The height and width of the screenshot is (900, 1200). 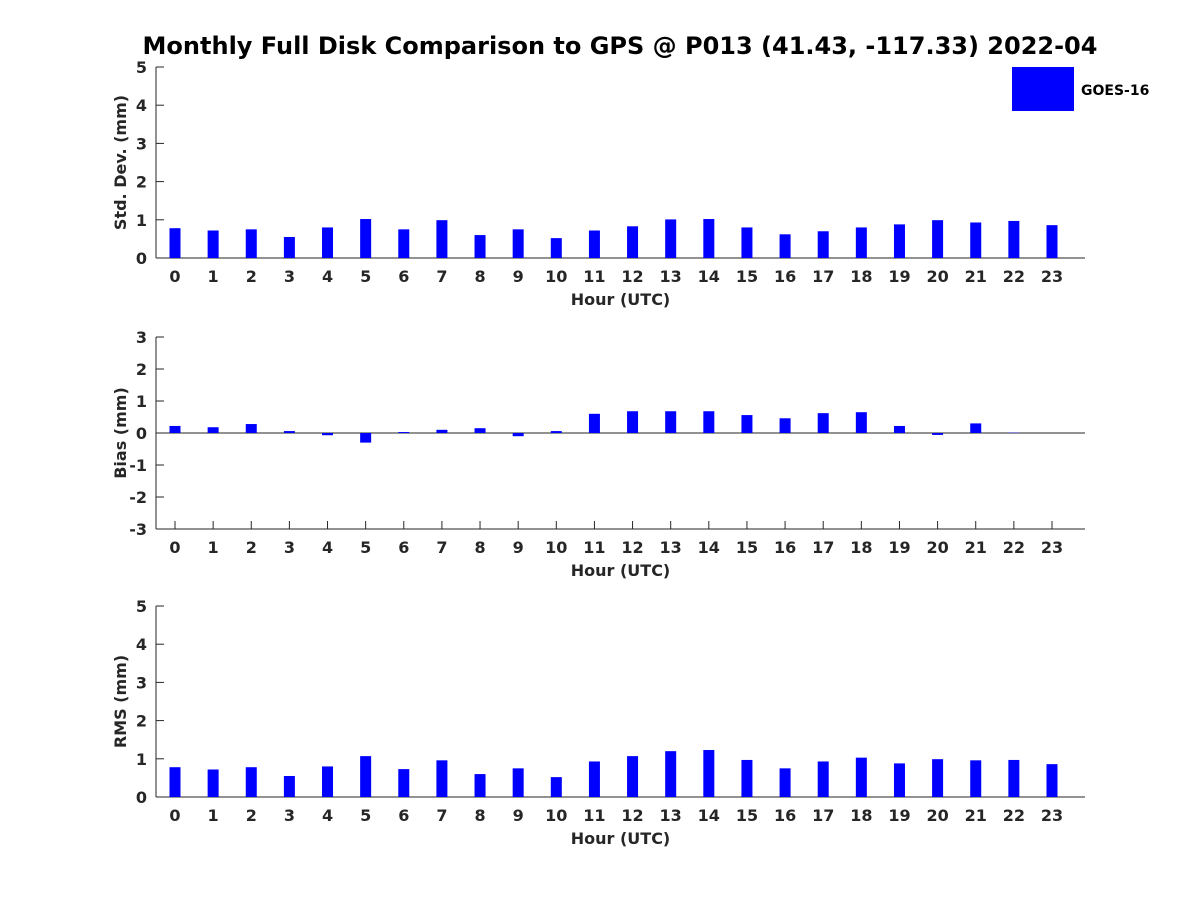 I want to click on p0-x-tick-label: 10, so click(x=556, y=276).